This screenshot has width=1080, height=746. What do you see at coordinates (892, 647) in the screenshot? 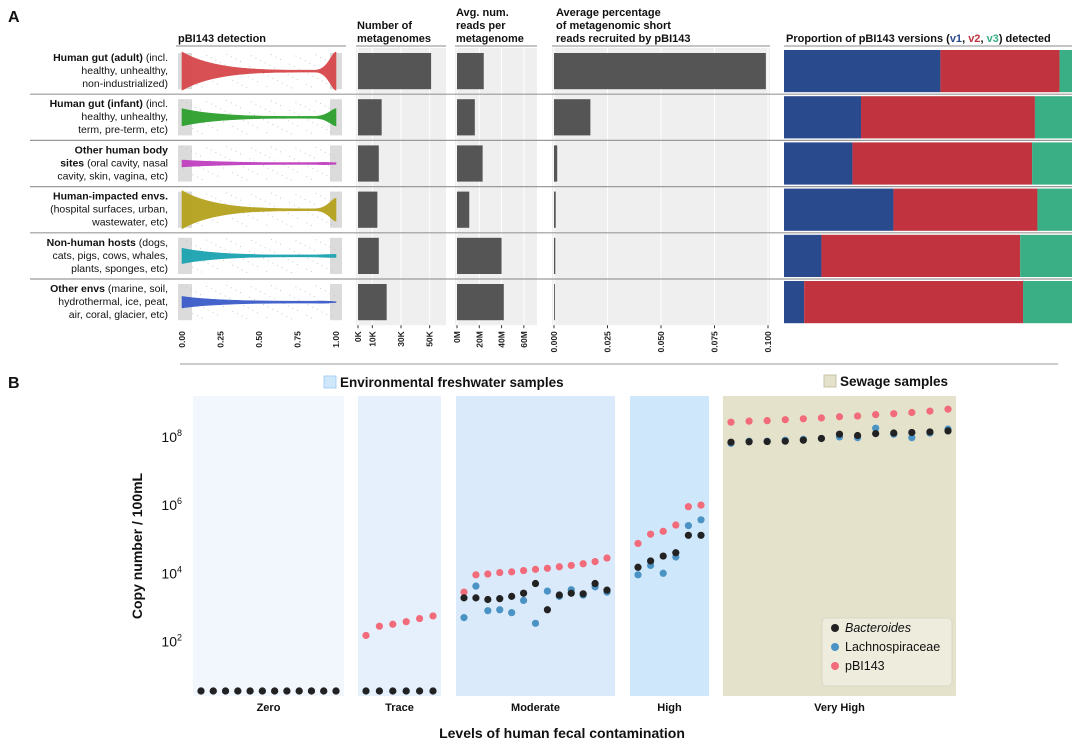
I see `legend-label: Lachnospiraceae` at bounding box center [892, 647].